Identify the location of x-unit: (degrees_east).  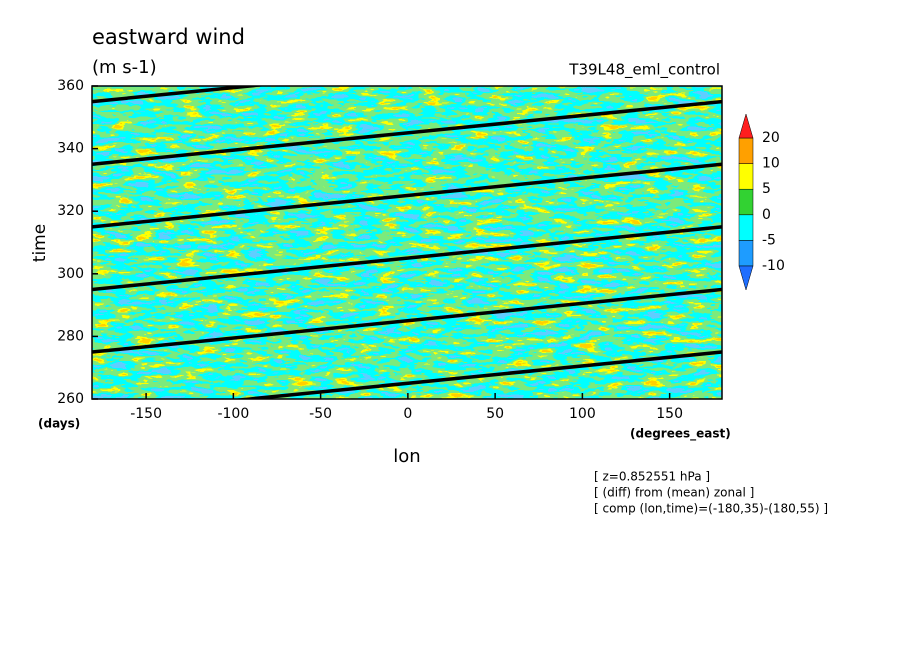
(680, 434).